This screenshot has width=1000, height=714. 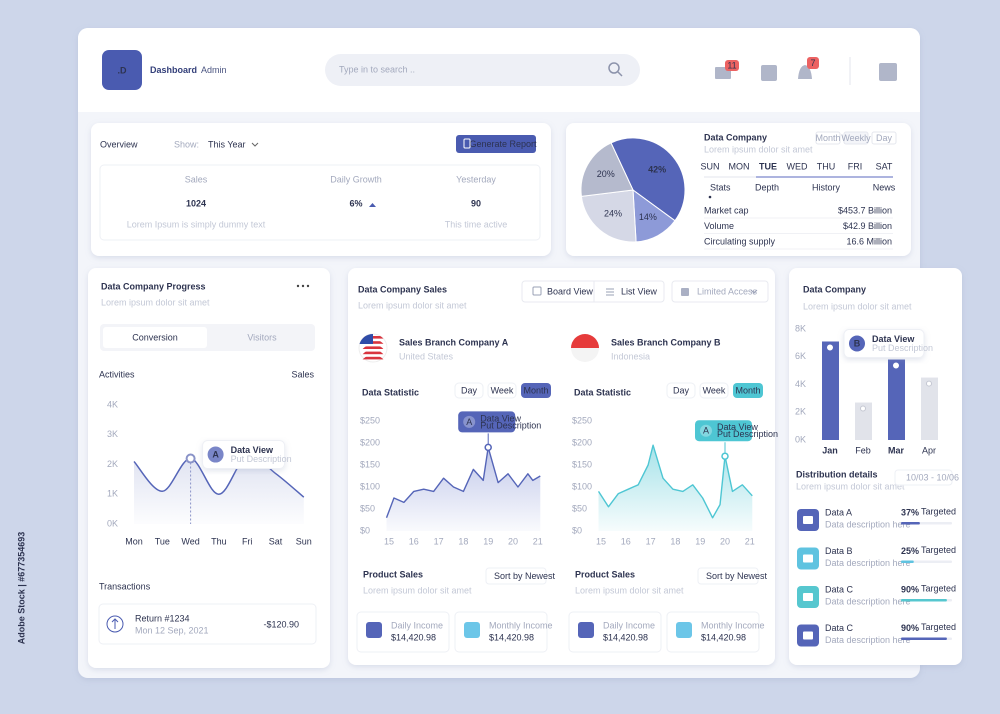 I want to click on profile-icon, so click(x=769, y=73).